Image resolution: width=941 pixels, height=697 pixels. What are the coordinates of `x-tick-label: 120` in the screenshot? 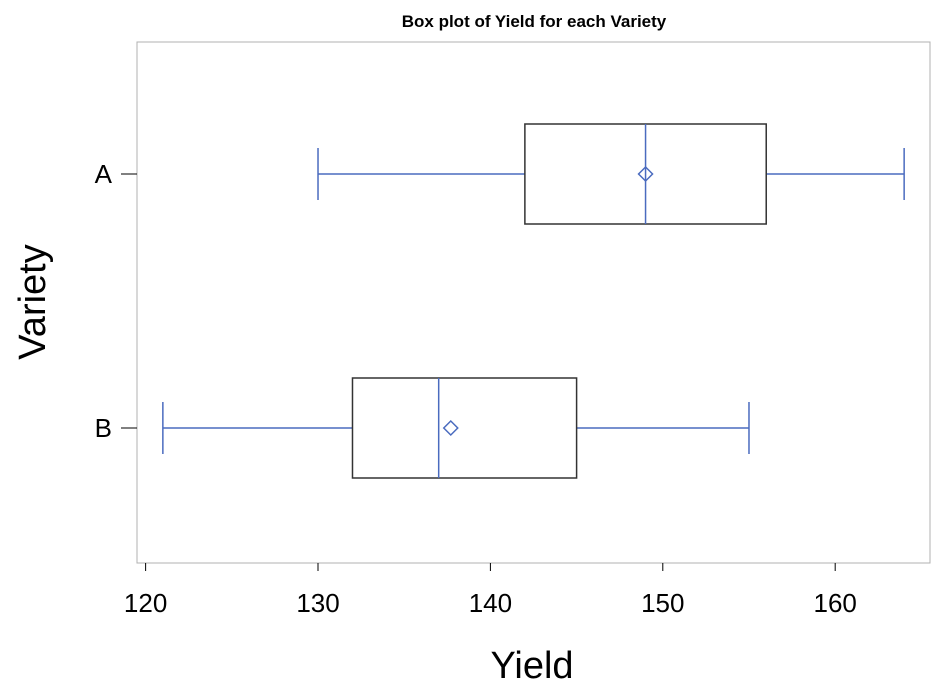 It's located at (145, 603).